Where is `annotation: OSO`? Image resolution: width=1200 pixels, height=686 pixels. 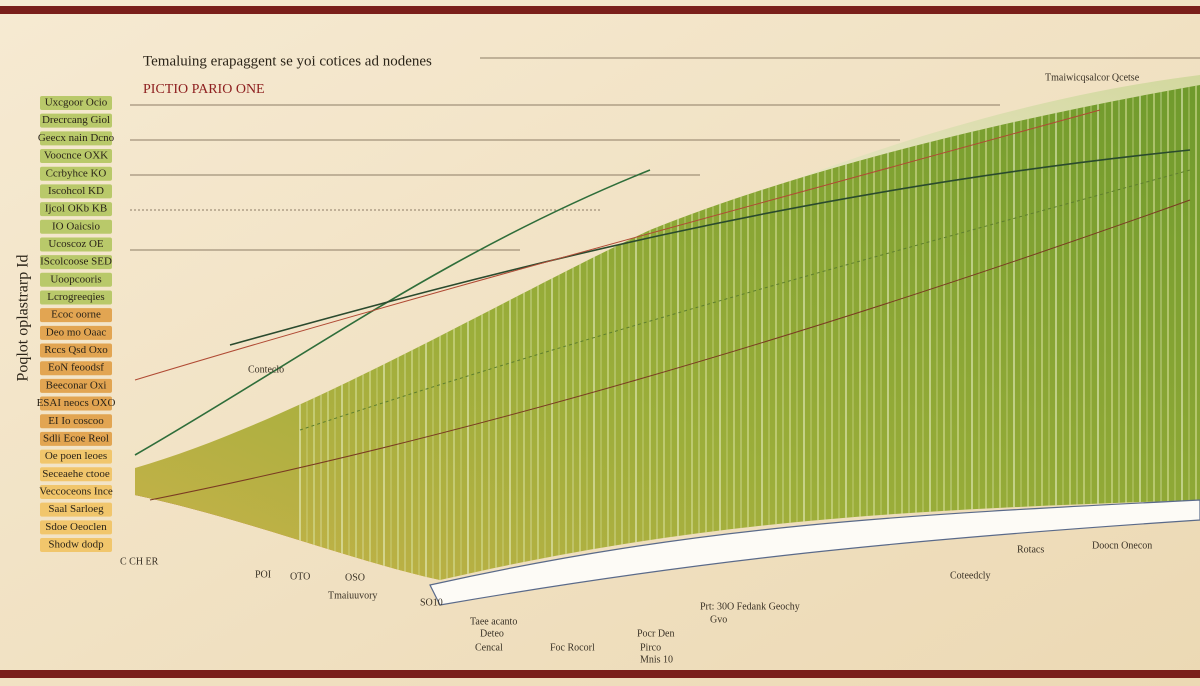
annotation: OSO is located at coordinates (355, 577).